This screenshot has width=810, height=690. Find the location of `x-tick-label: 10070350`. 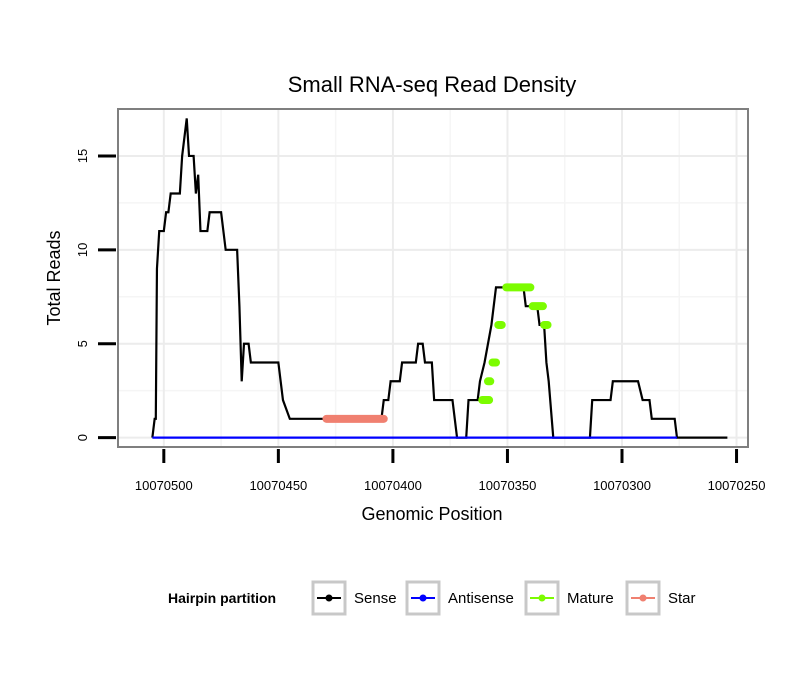

x-tick-label: 10070350 is located at coordinates (508, 485).